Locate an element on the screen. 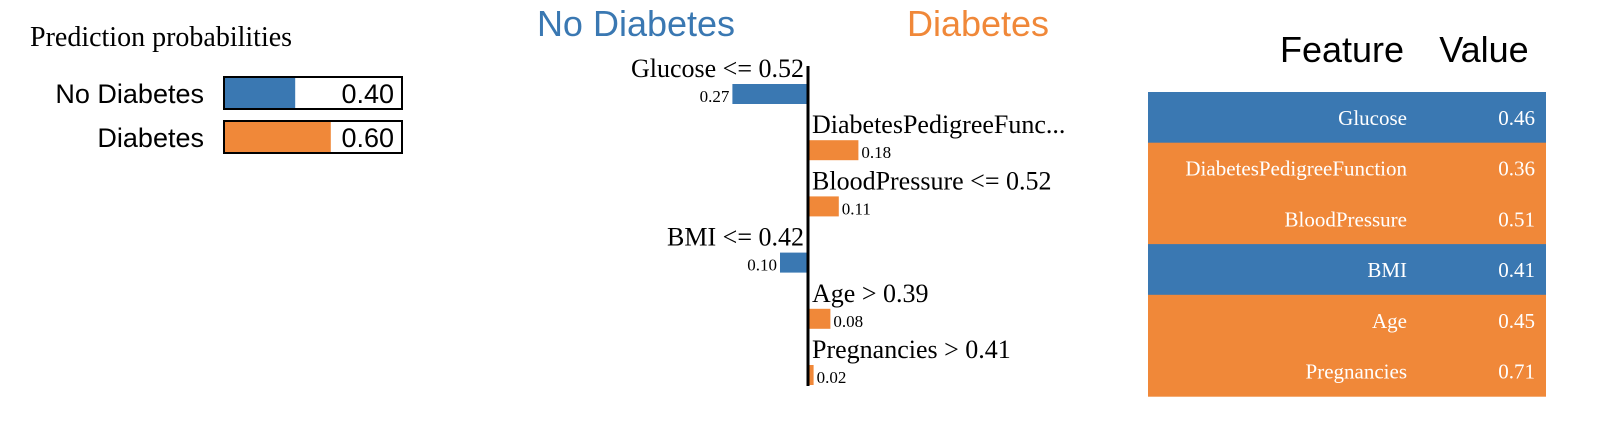 The image size is (1612, 443). probabilities-title: Prediction probabilities is located at coordinates (161, 37).